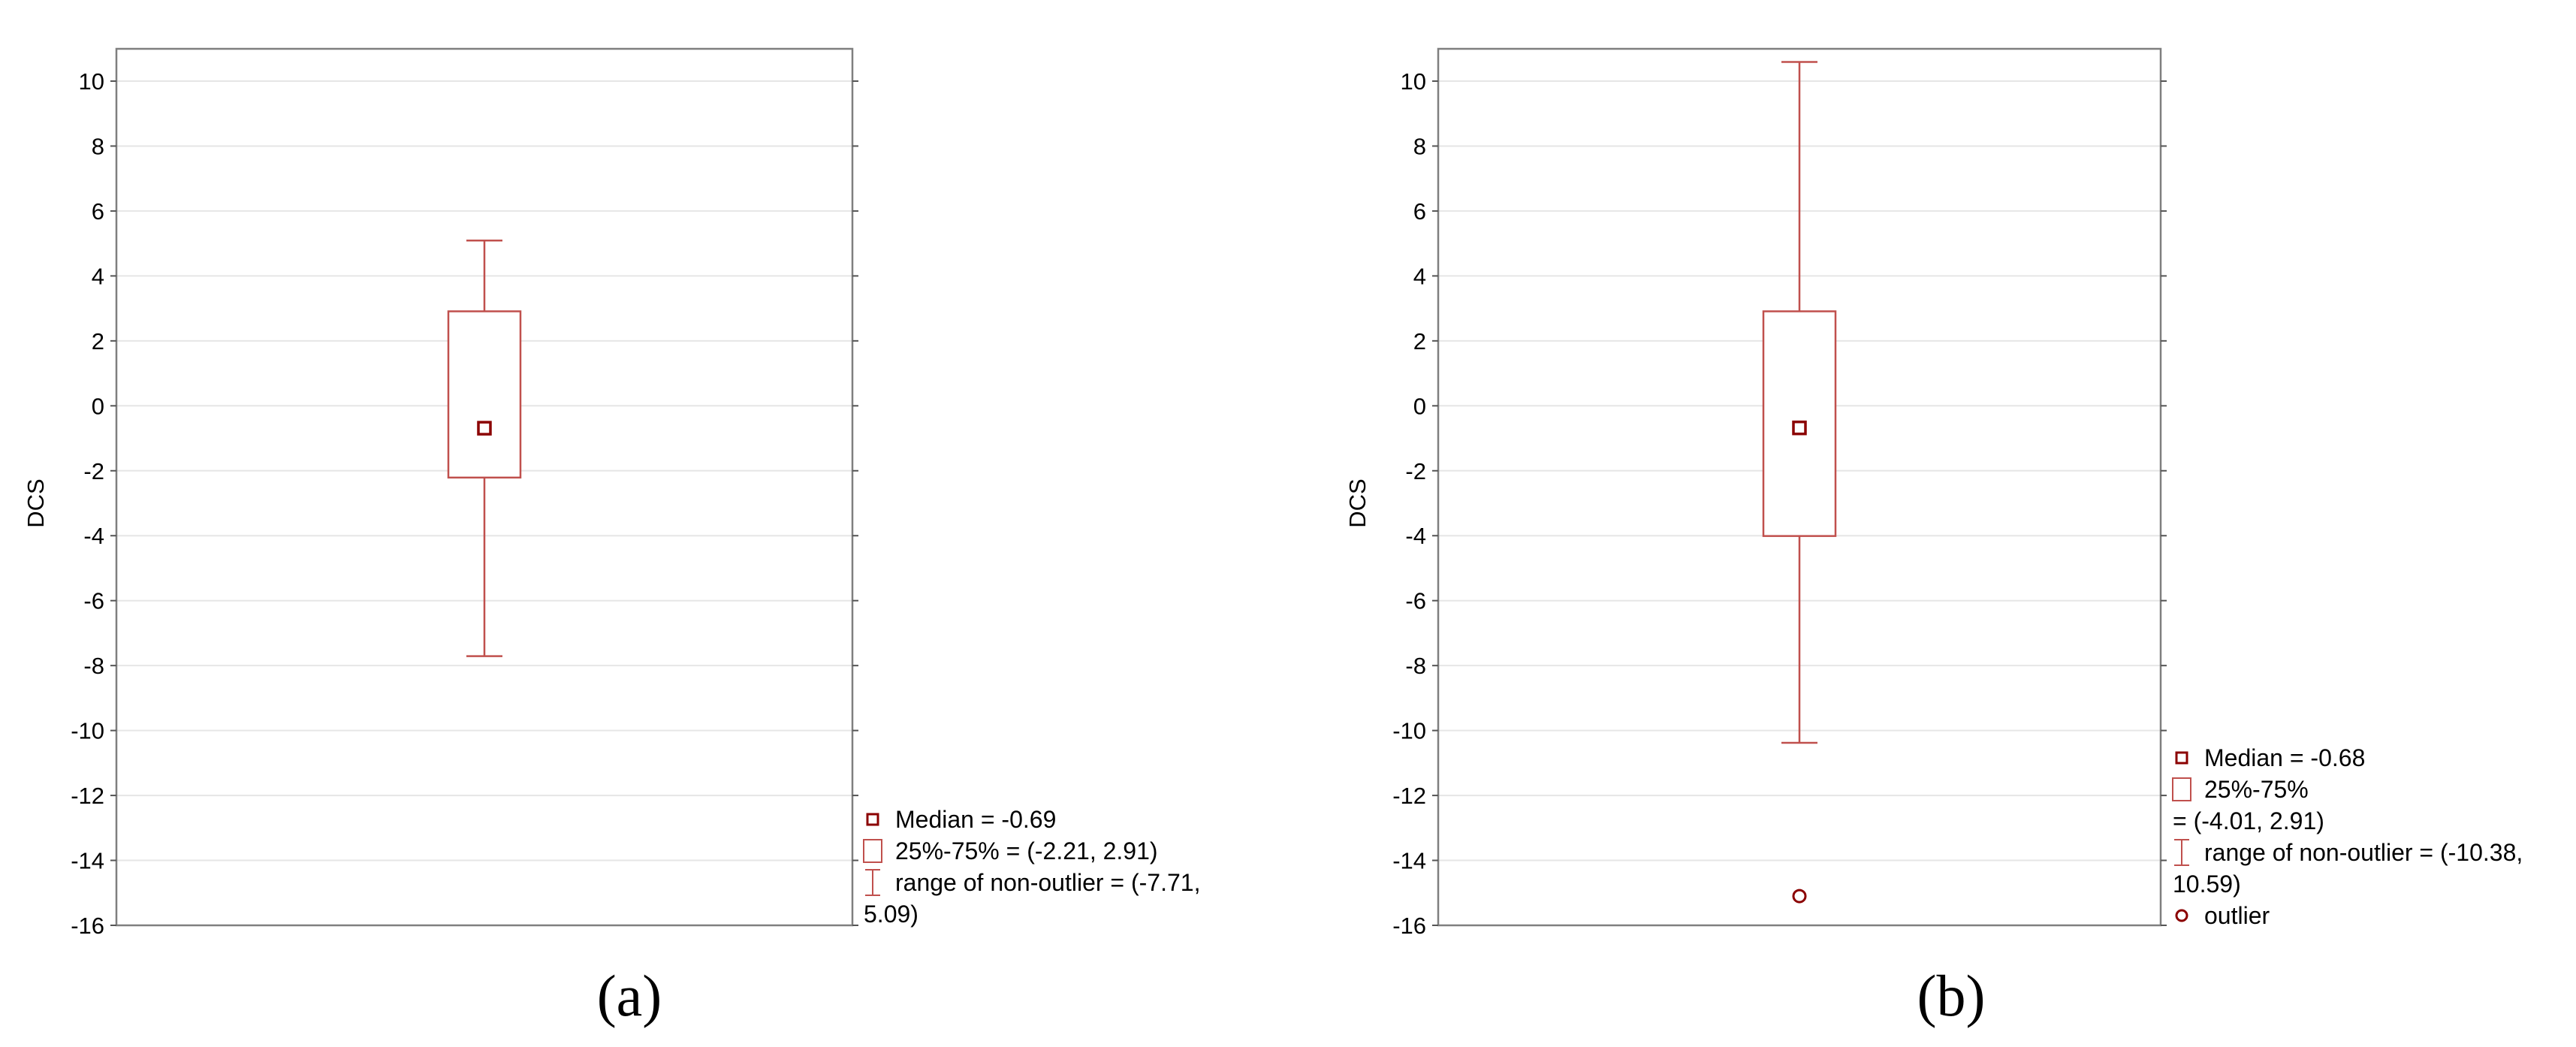 This screenshot has height=1047, width=2576. What do you see at coordinates (629, 996) in the screenshot?
I see `panel-label: (a)` at bounding box center [629, 996].